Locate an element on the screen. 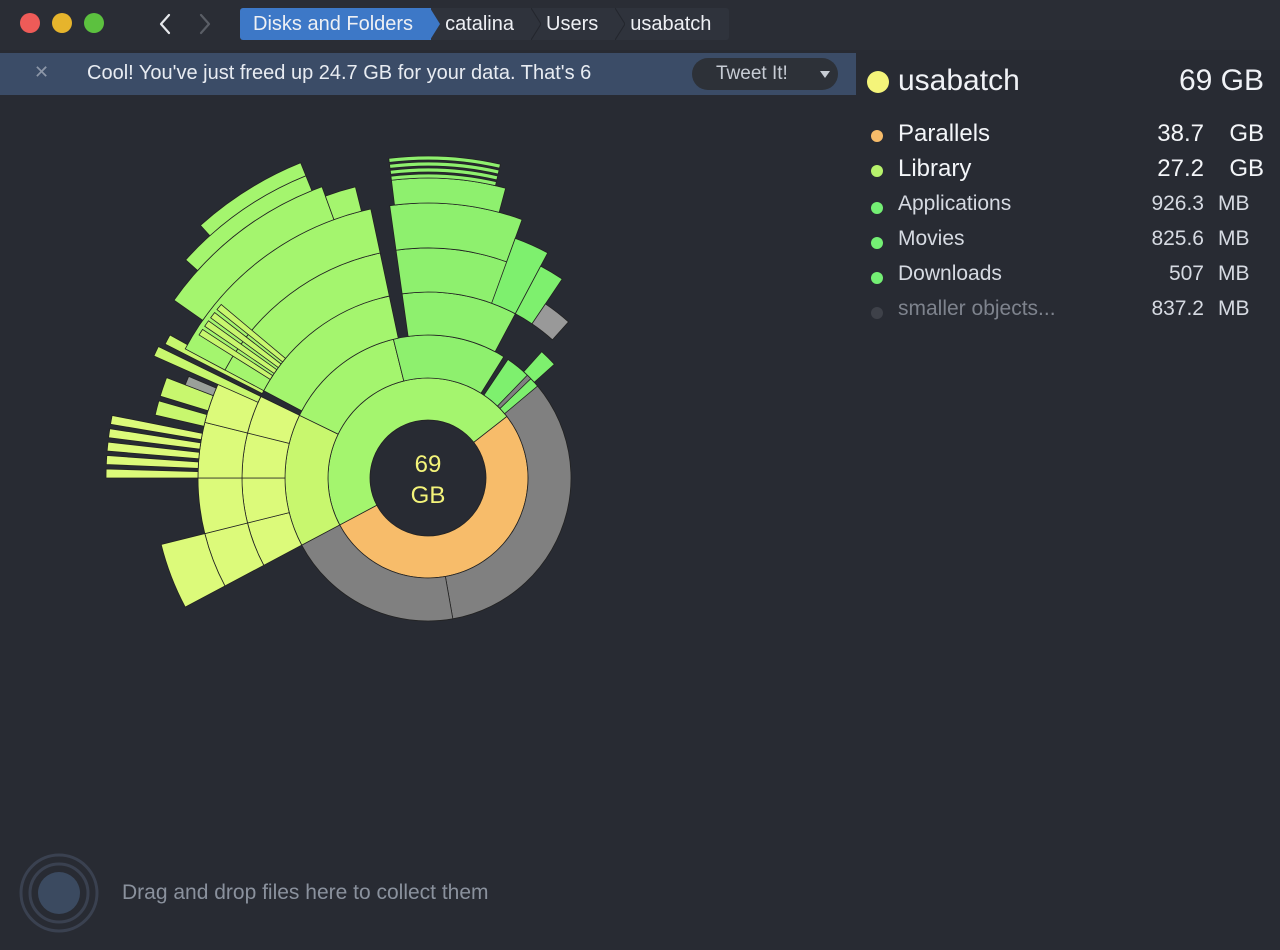  back-button is located at coordinates (165, 24).